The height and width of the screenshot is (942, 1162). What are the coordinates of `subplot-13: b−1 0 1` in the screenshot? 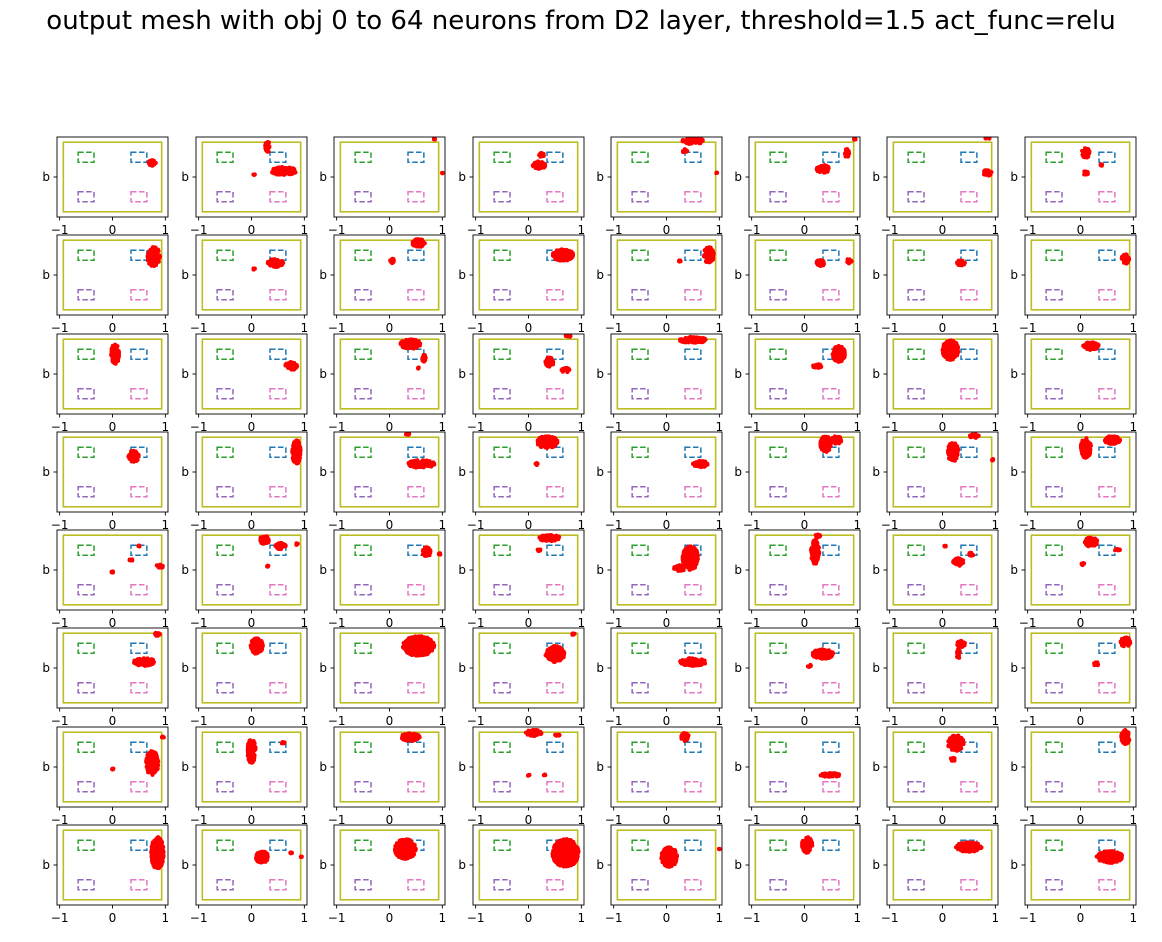 It's located at (798, 284).